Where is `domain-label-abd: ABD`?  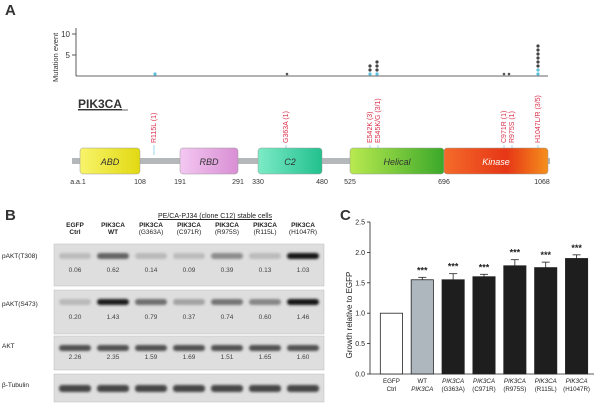 domain-label-abd: ABD is located at coordinates (110, 162).